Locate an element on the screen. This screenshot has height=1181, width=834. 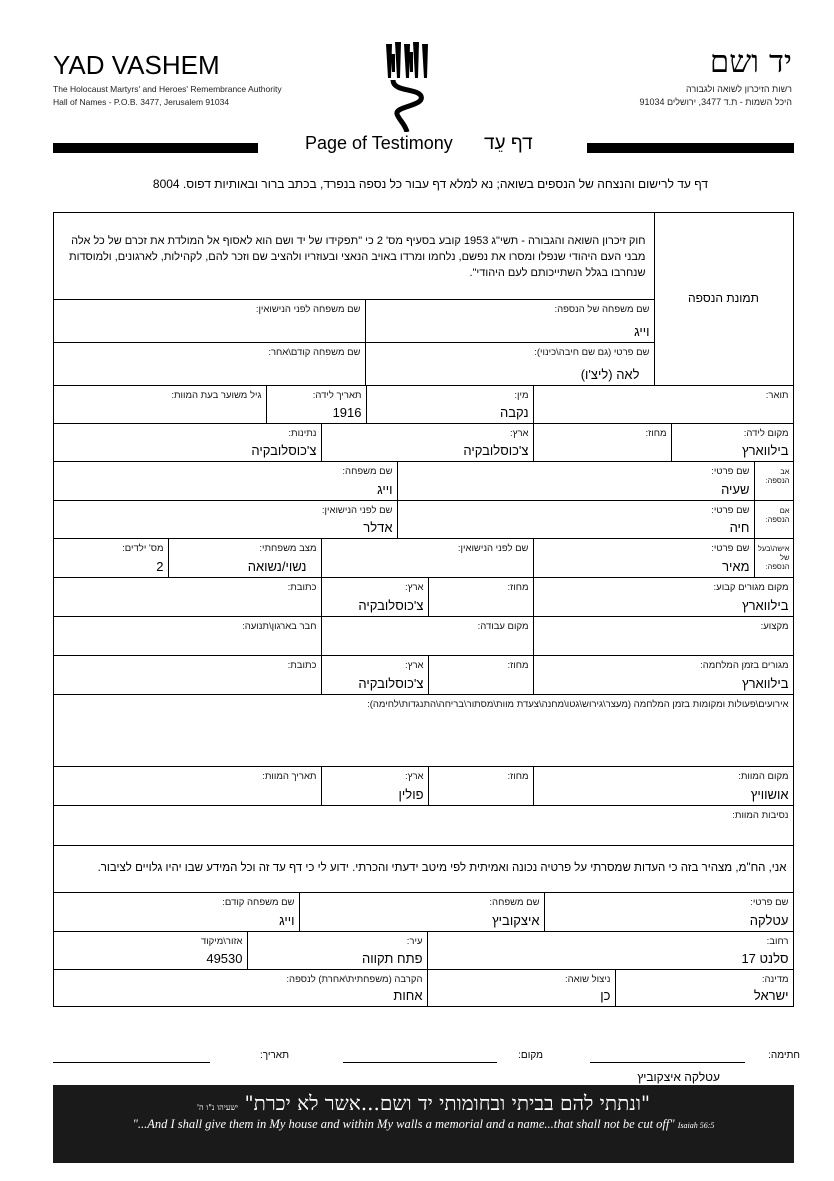
value: נשוי/נשואה is located at coordinates (277, 566).